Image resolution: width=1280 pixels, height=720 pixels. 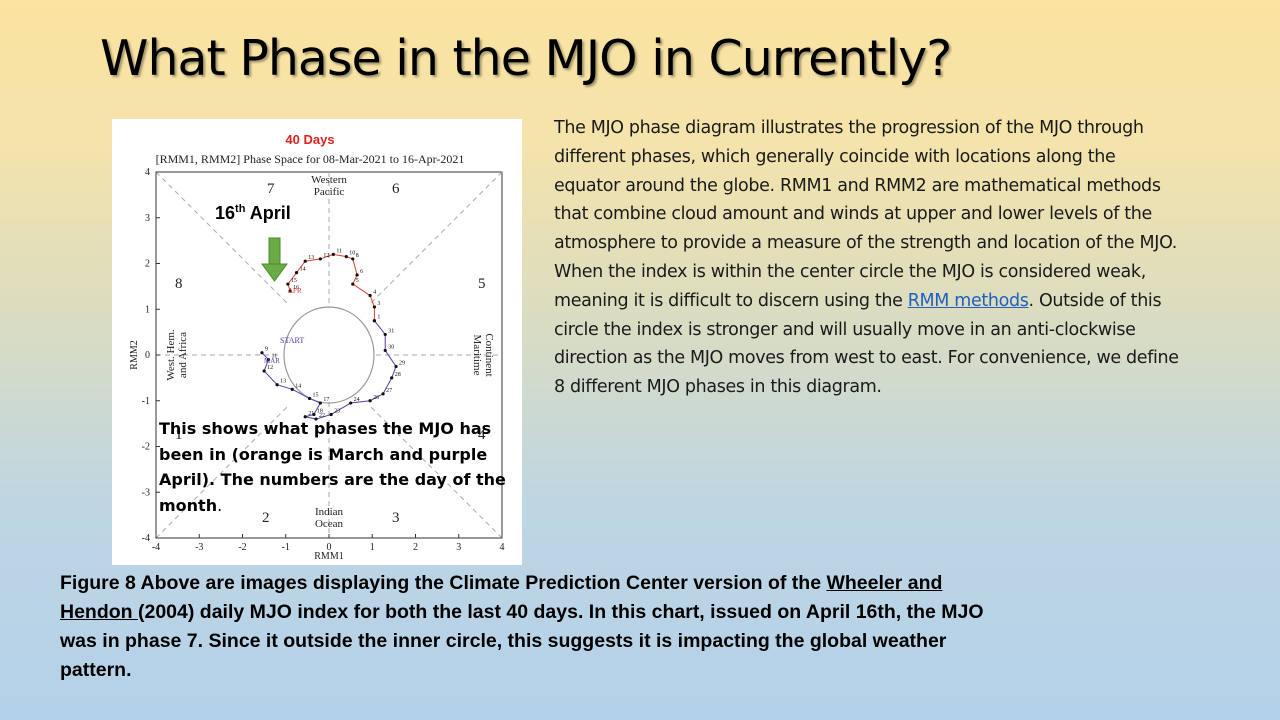 What do you see at coordinates (242, 547) in the screenshot?
I see `x-tick-label: -2` at bounding box center [242, 547].